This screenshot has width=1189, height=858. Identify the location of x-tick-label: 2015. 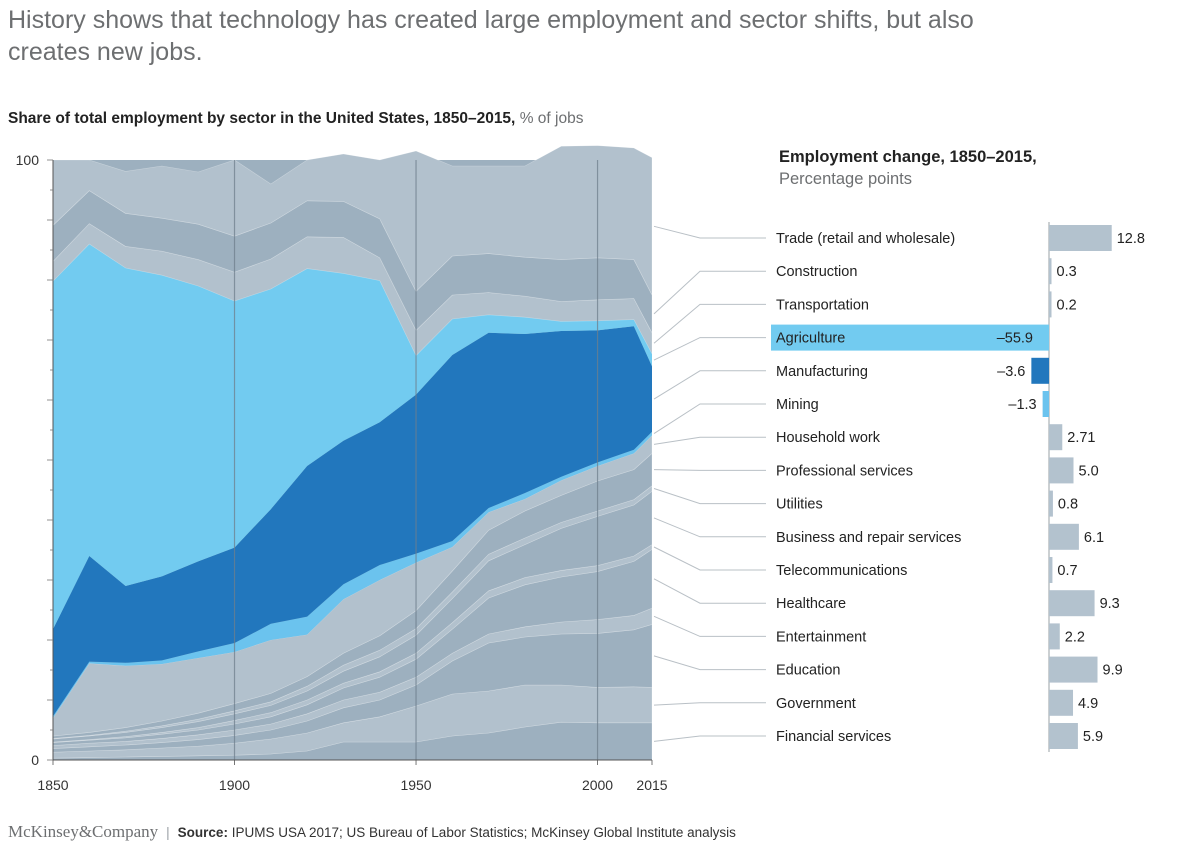
(651, 785).